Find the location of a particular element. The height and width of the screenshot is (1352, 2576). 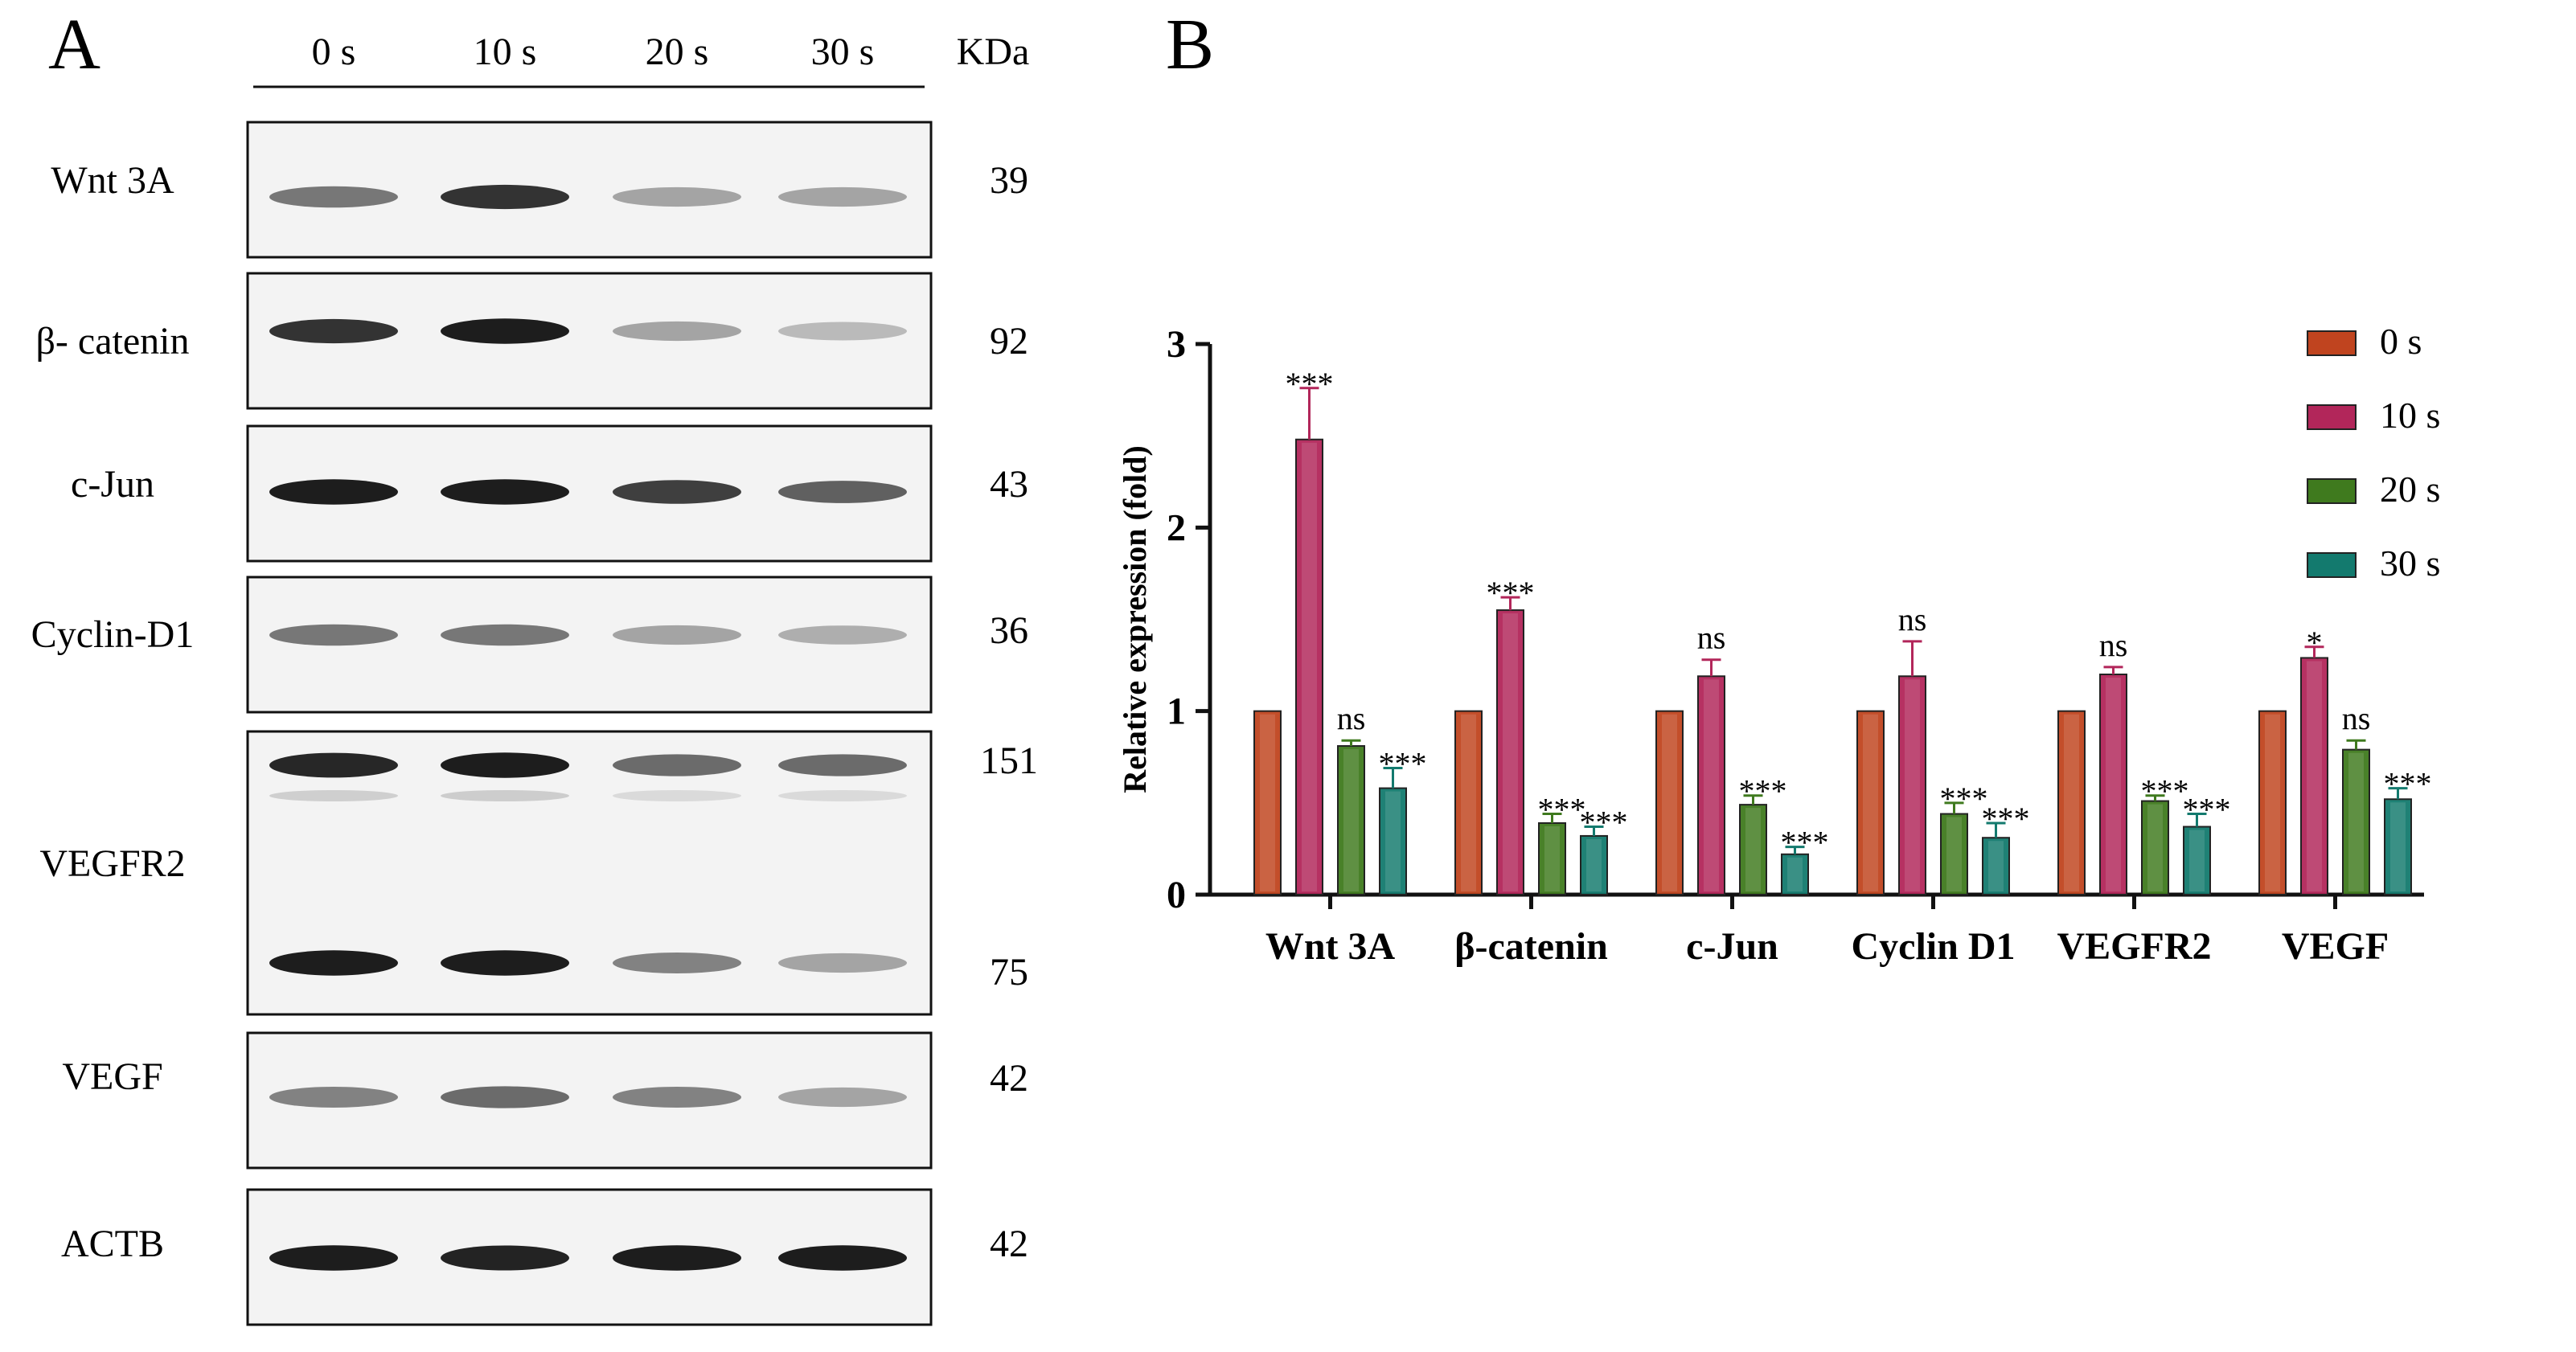

y-tick-label: 1 is located at coordinates (1176, 711).